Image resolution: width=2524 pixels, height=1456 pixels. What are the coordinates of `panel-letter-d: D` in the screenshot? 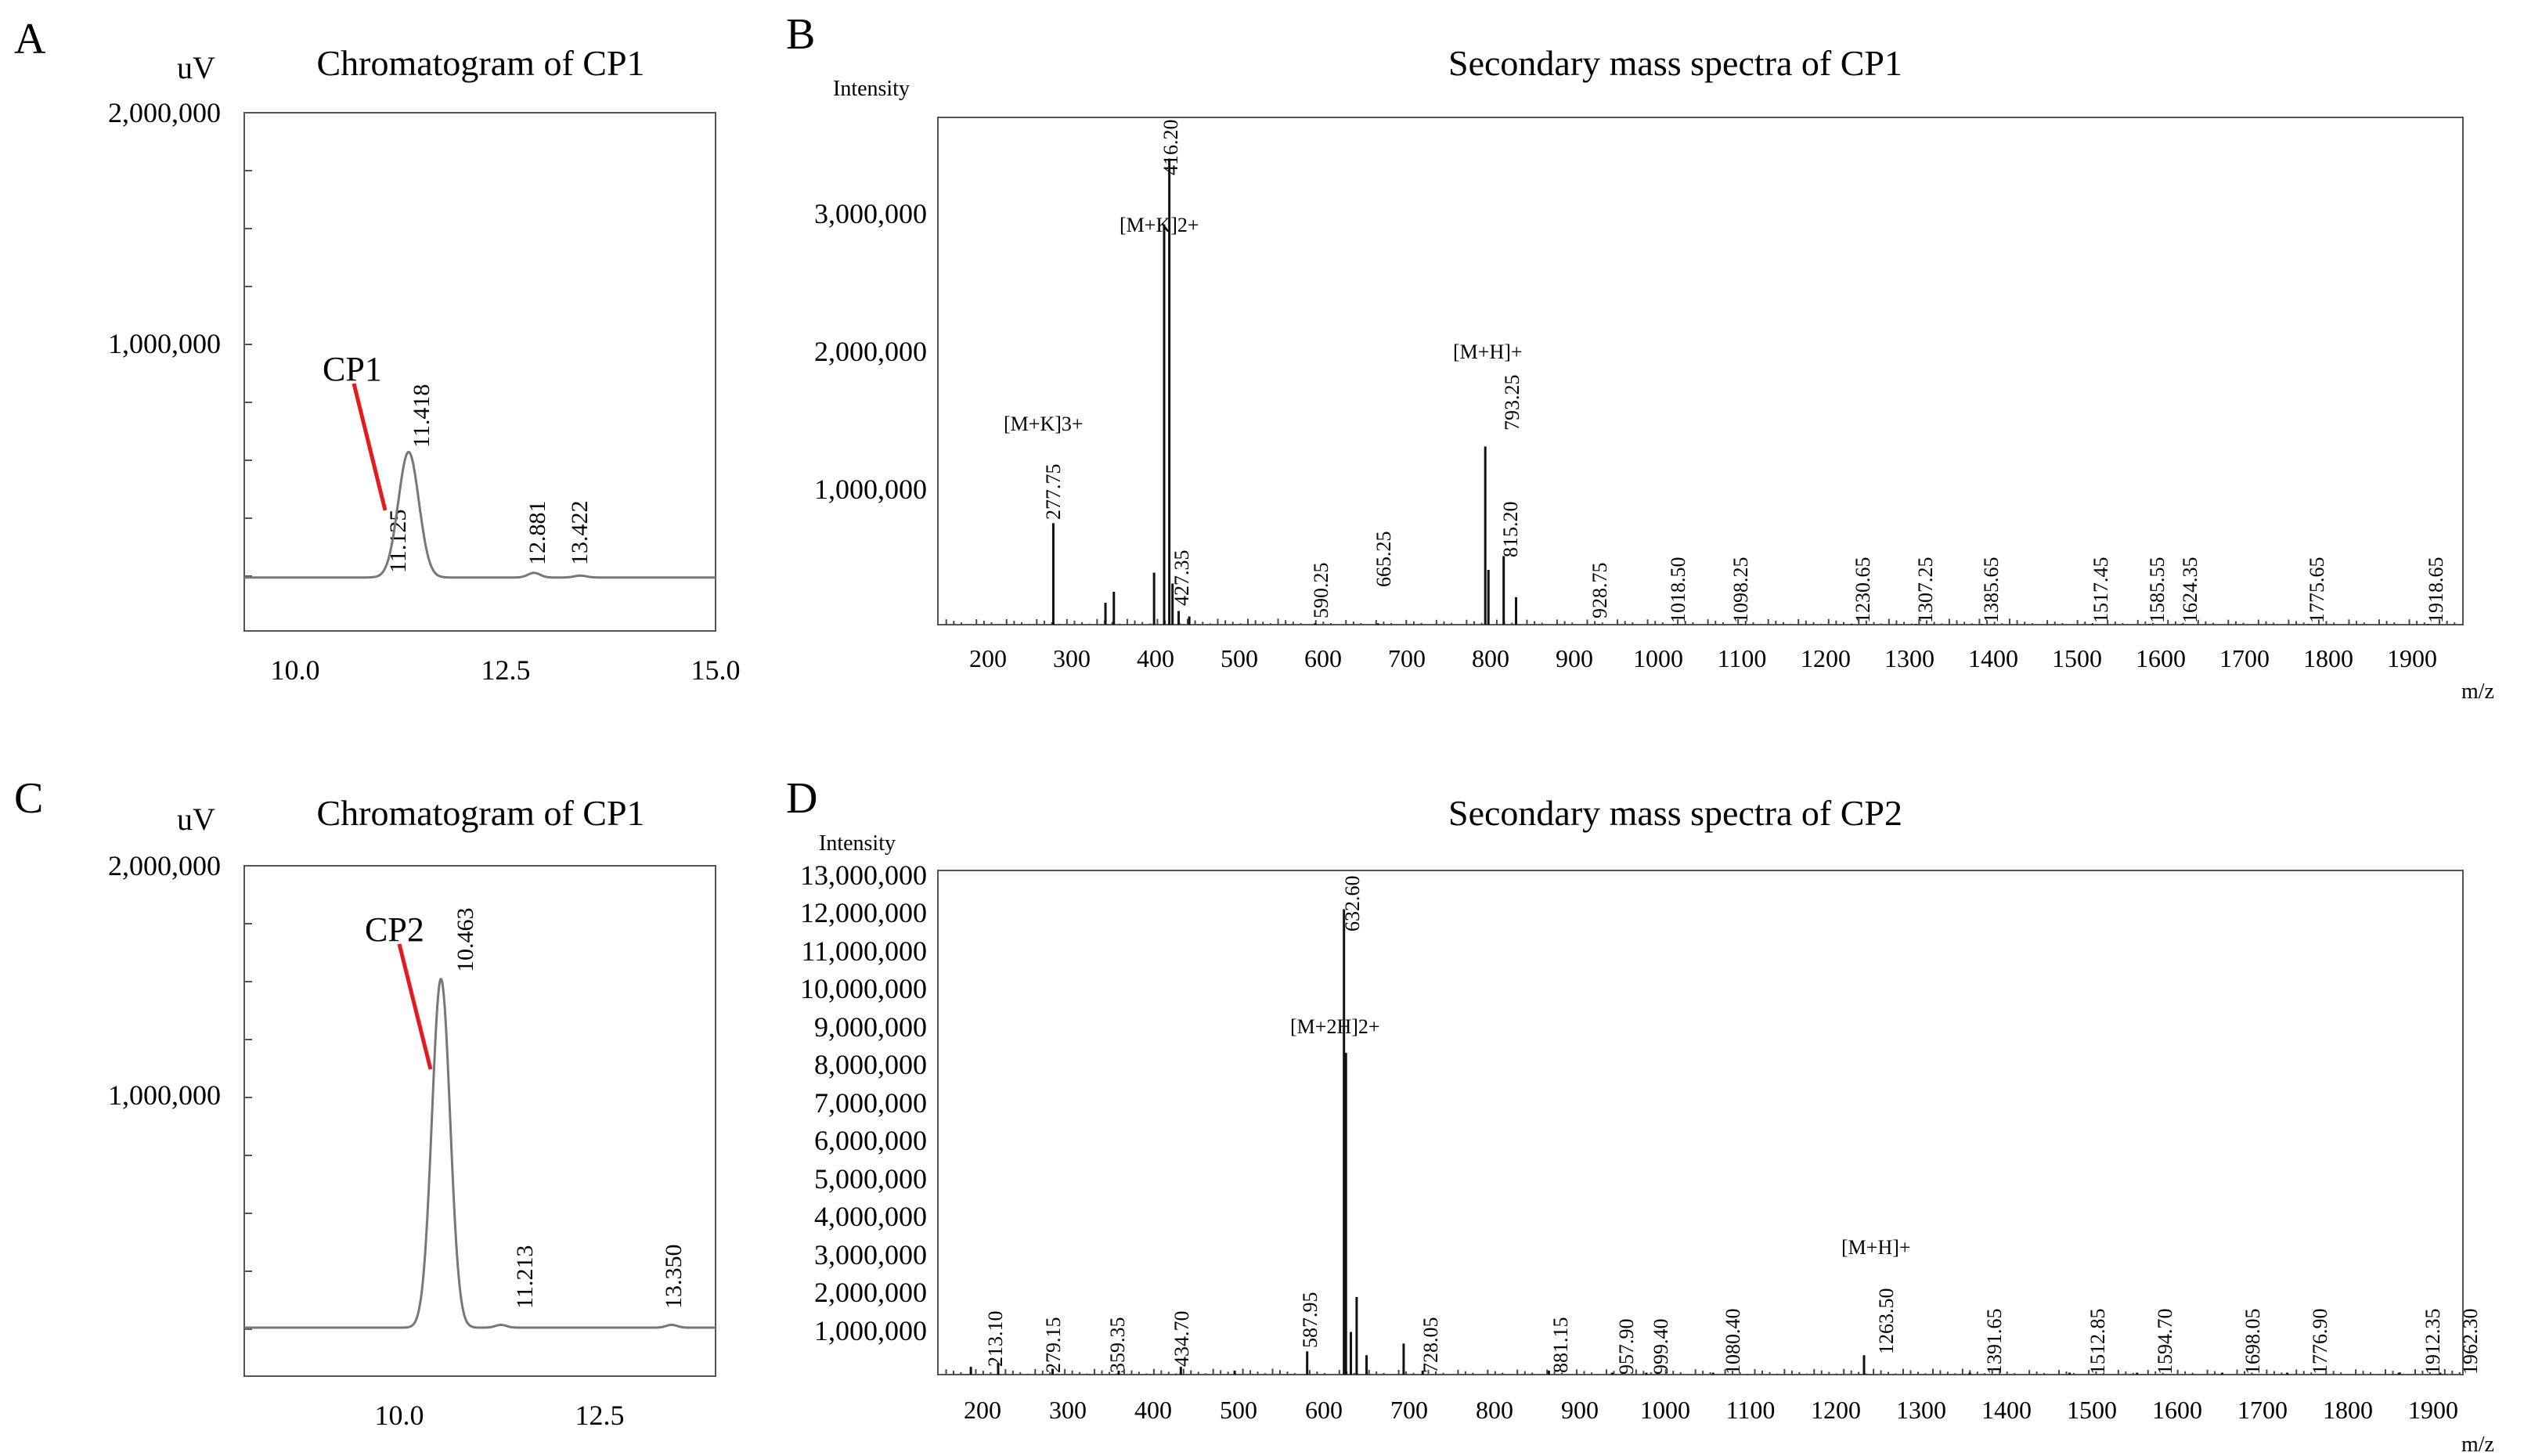 It's located at (801, 798).